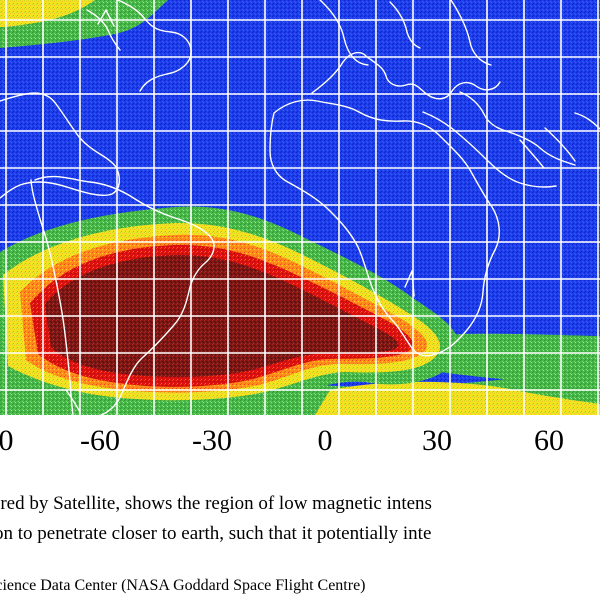  I want to click on europe-coast, so click(406, 75).